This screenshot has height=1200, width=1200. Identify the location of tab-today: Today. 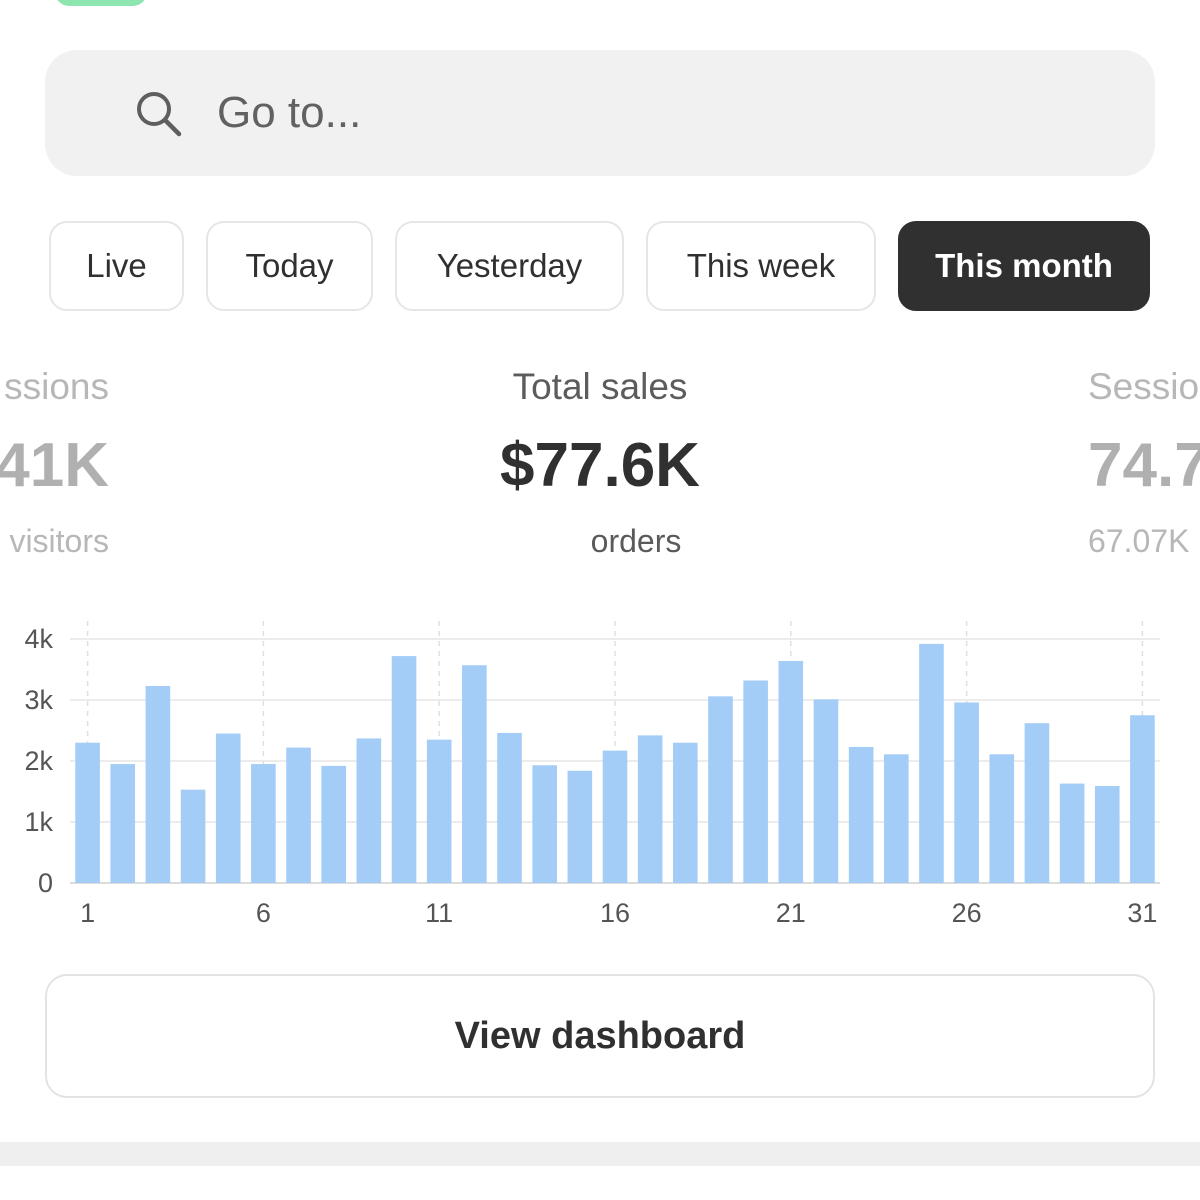
(289, 266).